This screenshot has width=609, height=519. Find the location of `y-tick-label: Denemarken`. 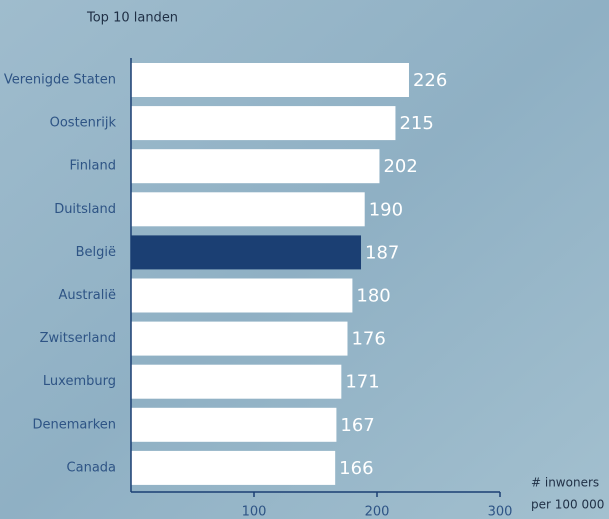

y-tick-label: Denemarken is located at coordinates (74, 424).